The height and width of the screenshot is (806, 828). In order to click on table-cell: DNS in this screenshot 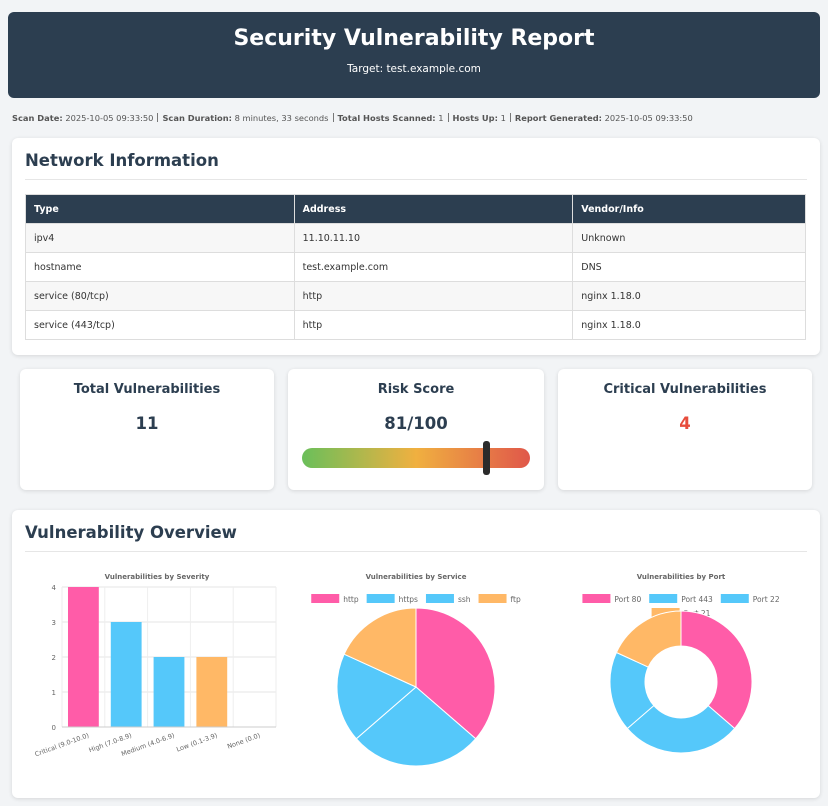, I will do `click(689, 267)`.